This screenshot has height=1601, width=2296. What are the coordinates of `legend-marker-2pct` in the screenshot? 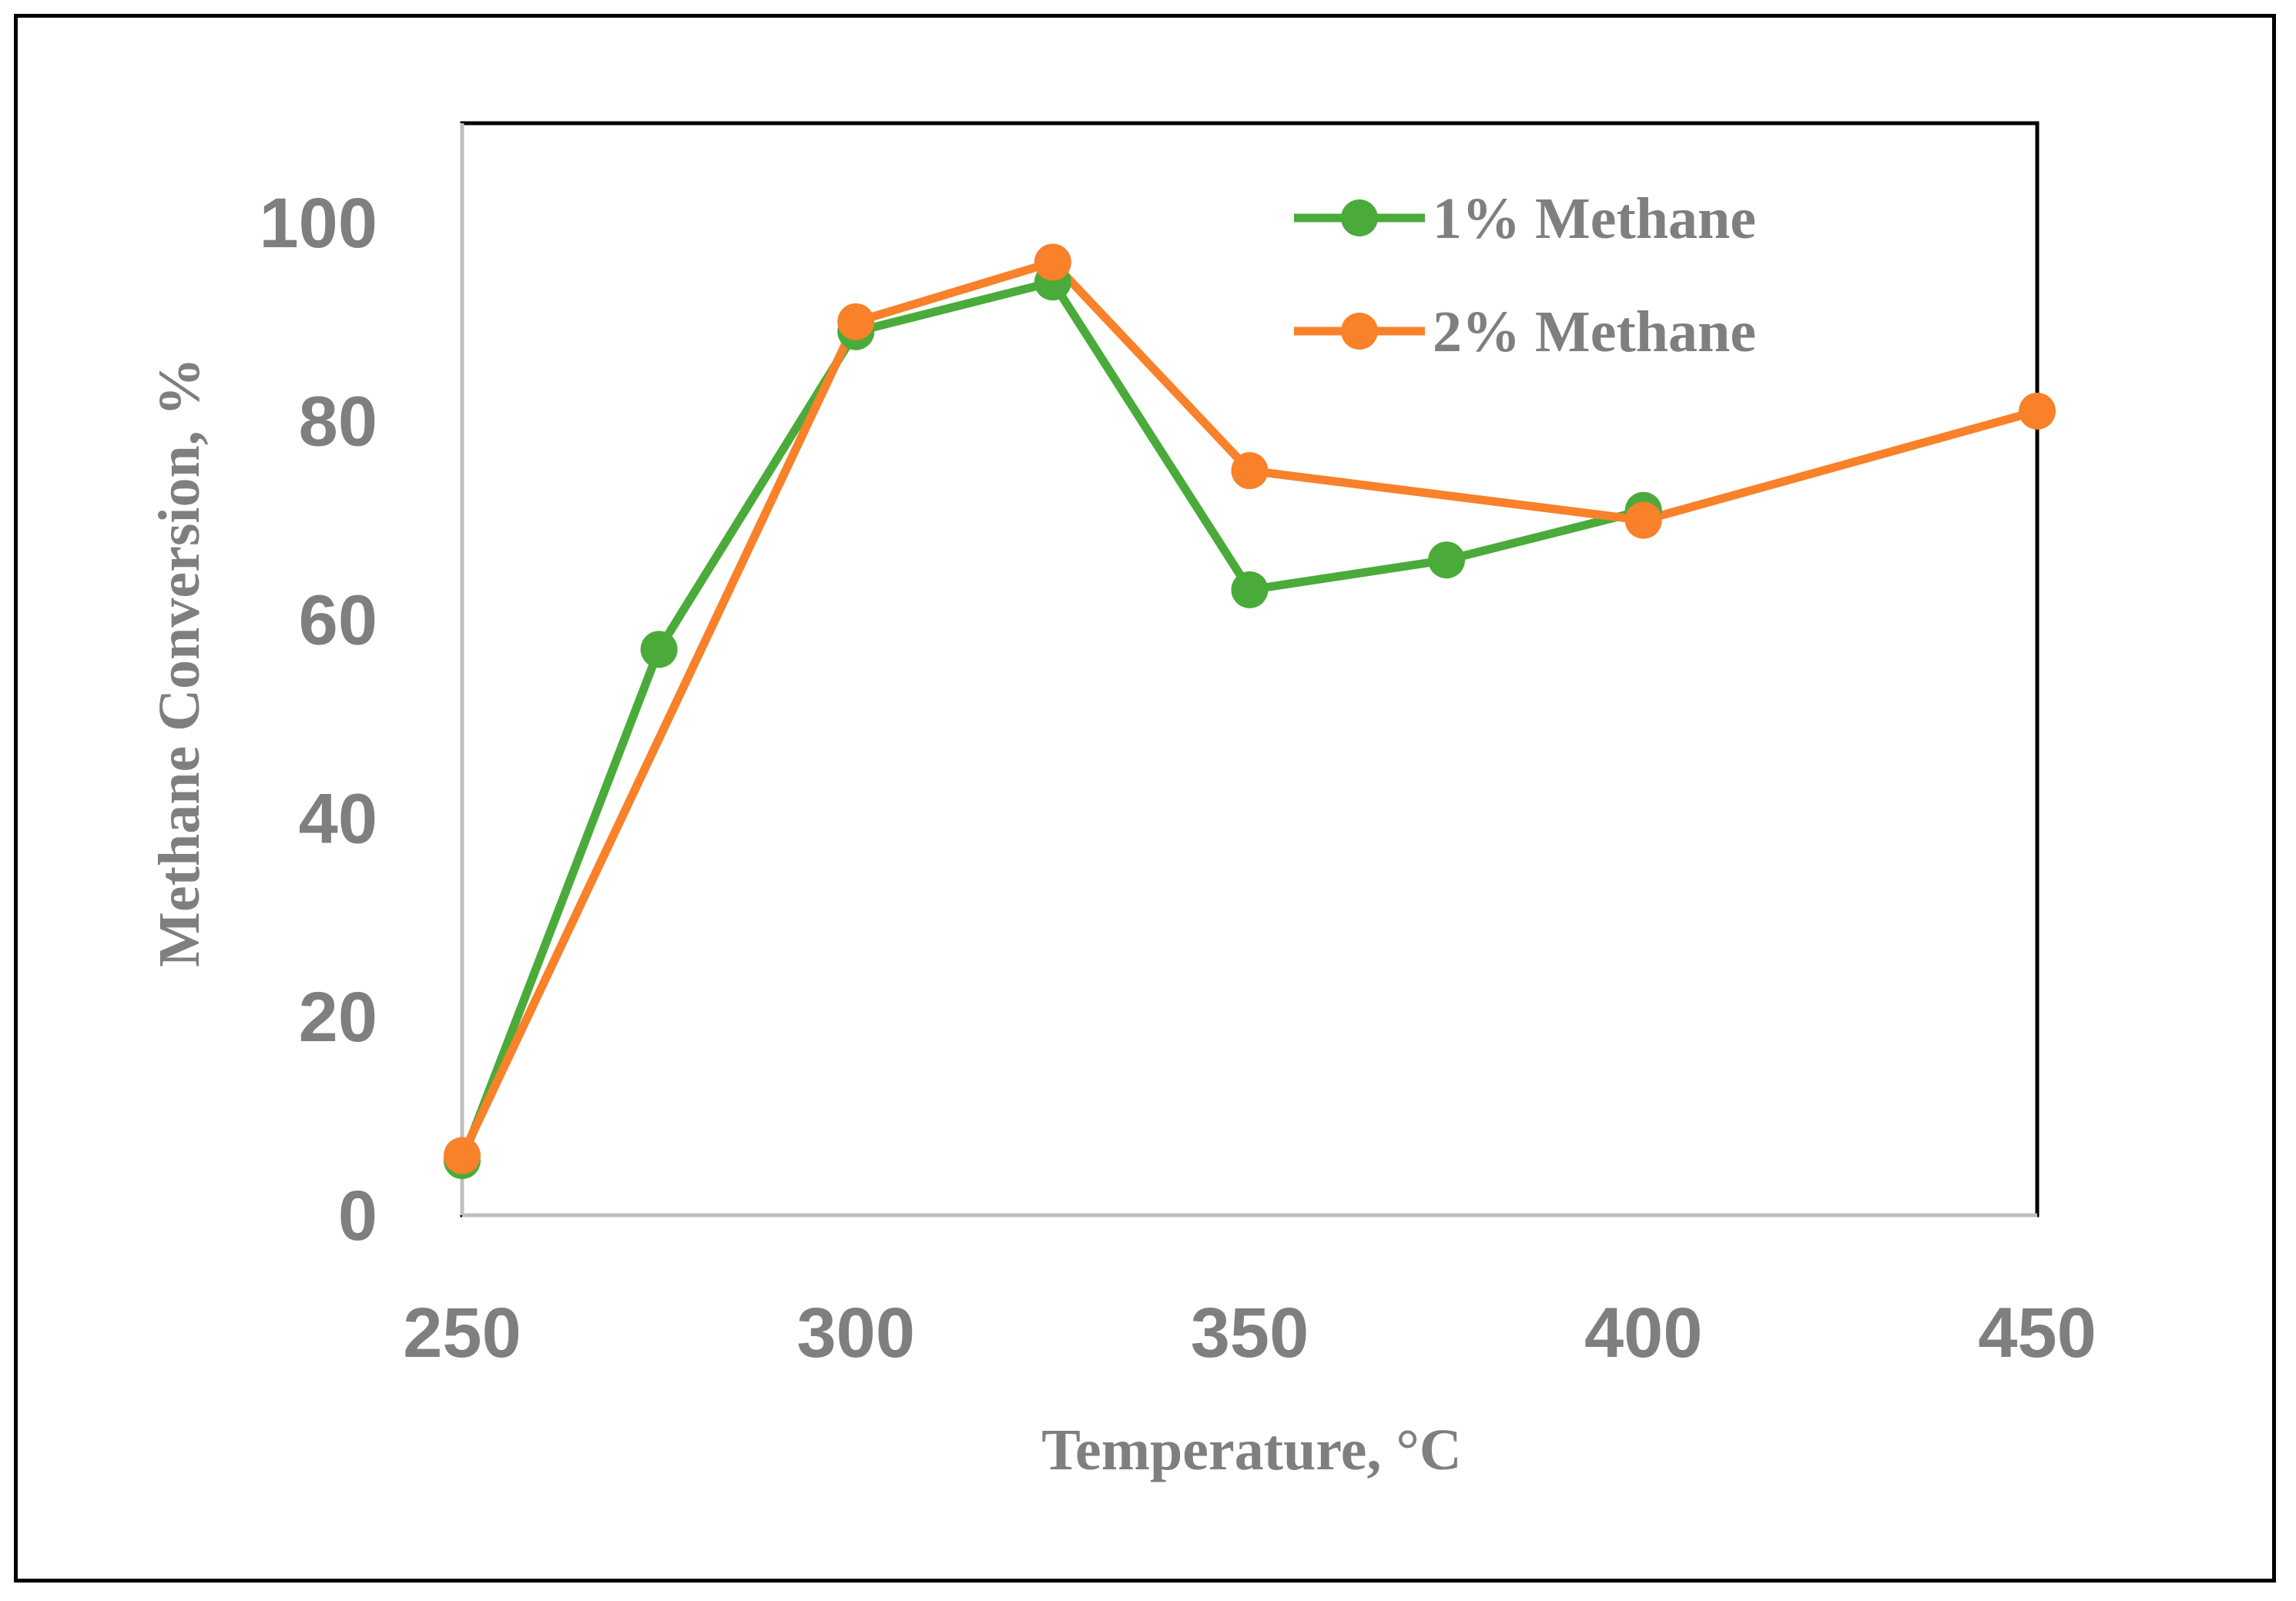 It's located at (1359, 331).